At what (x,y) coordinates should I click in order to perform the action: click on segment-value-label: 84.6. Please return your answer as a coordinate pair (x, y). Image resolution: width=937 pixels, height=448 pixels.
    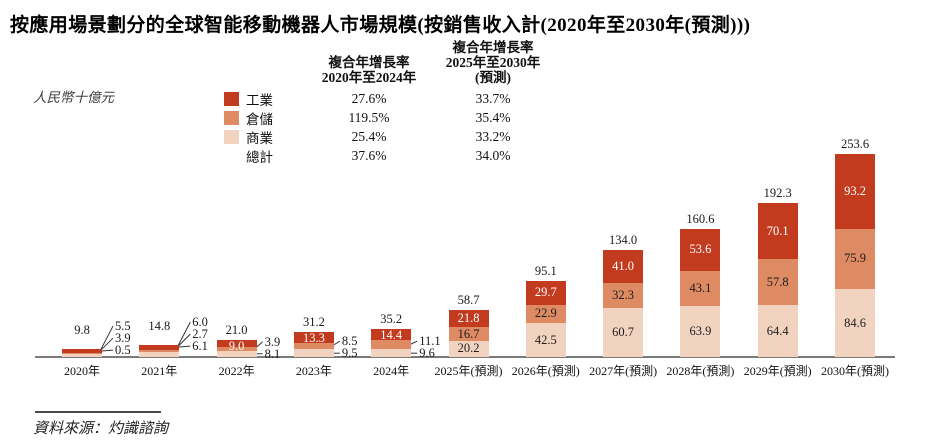
    Looking at the image, I should click on (855, 322).